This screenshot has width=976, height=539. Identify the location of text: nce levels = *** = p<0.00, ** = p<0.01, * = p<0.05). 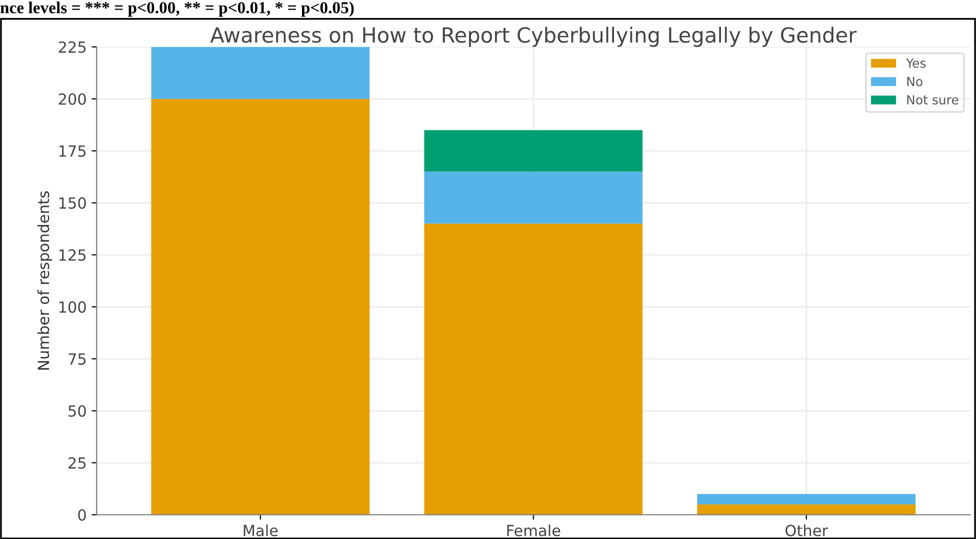
(177, 9).